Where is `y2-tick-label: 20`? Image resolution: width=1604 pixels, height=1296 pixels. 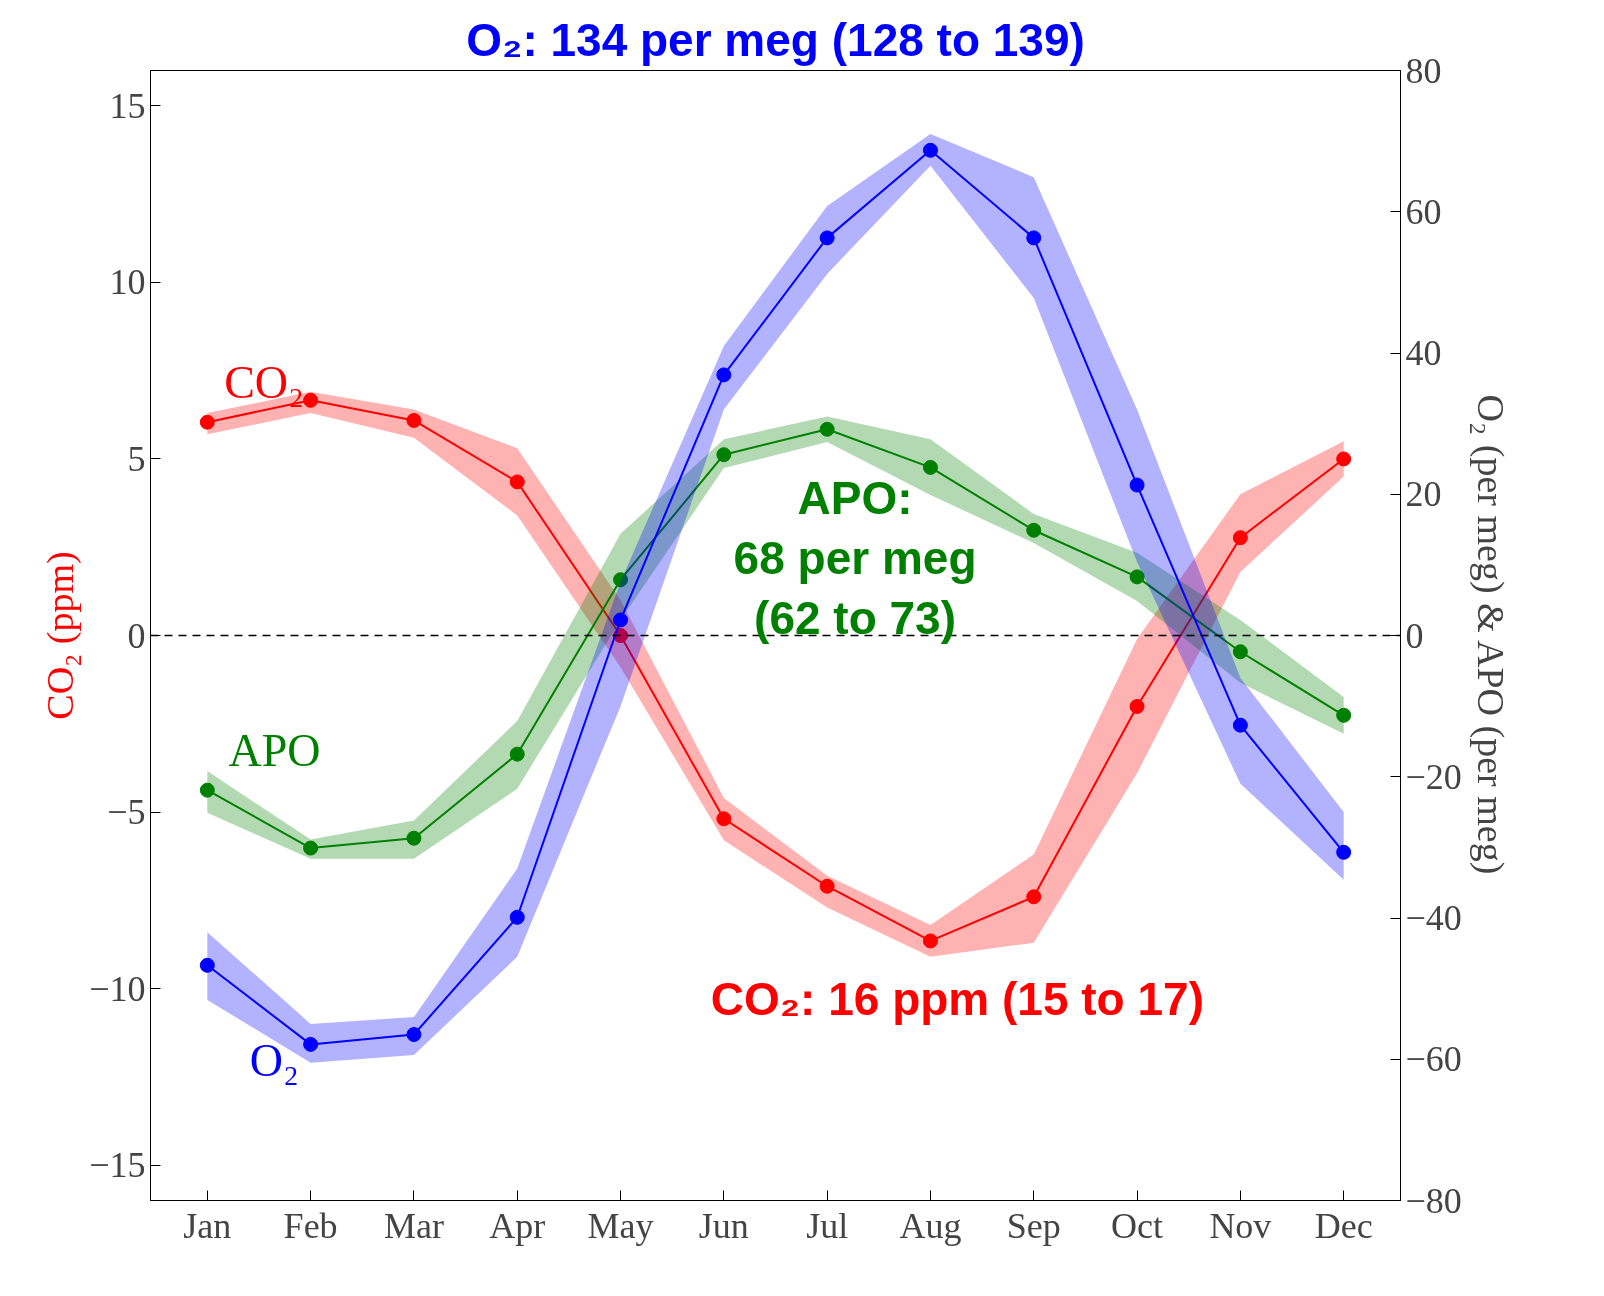
y2-tick-label: 20 is located at coordinates (1423, 494).